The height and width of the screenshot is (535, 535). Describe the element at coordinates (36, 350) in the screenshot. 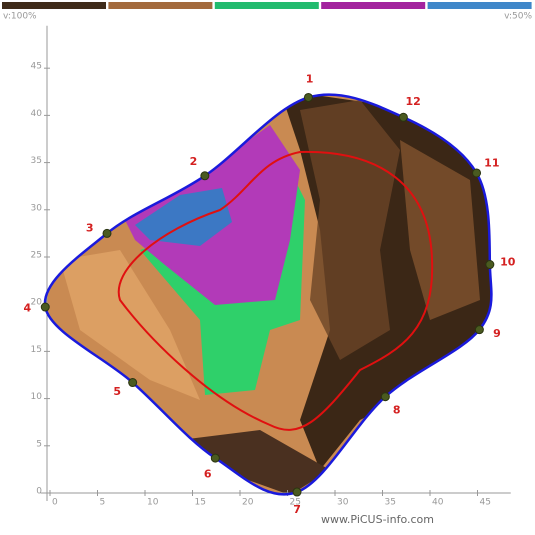

I see `y-tick-label: 15` at that location.